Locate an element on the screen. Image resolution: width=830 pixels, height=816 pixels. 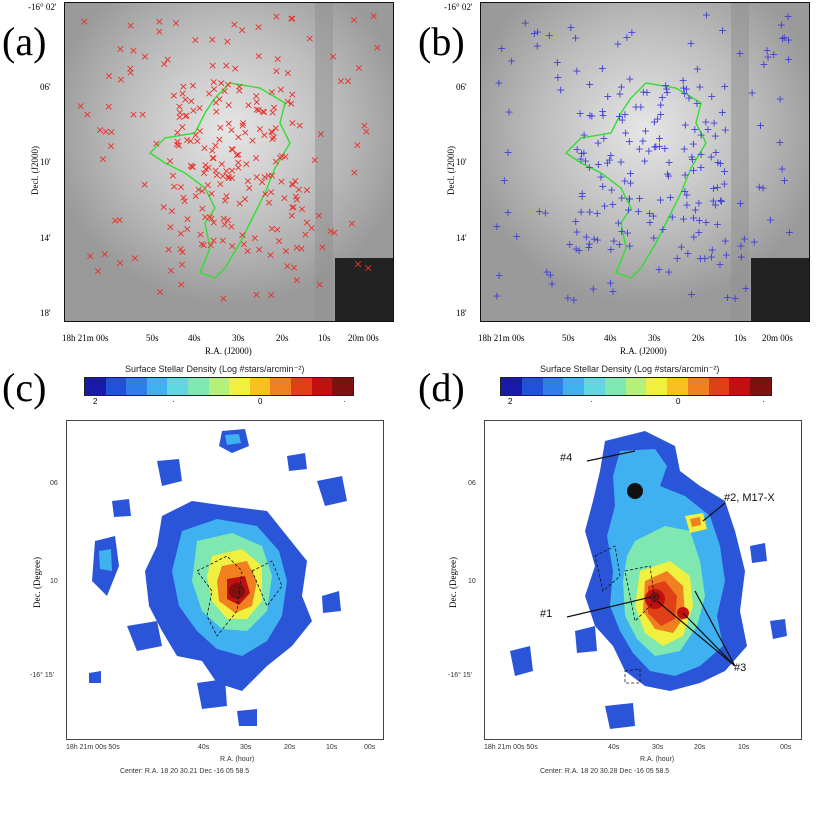
green-contour-b is located at coordinates (635, 180).